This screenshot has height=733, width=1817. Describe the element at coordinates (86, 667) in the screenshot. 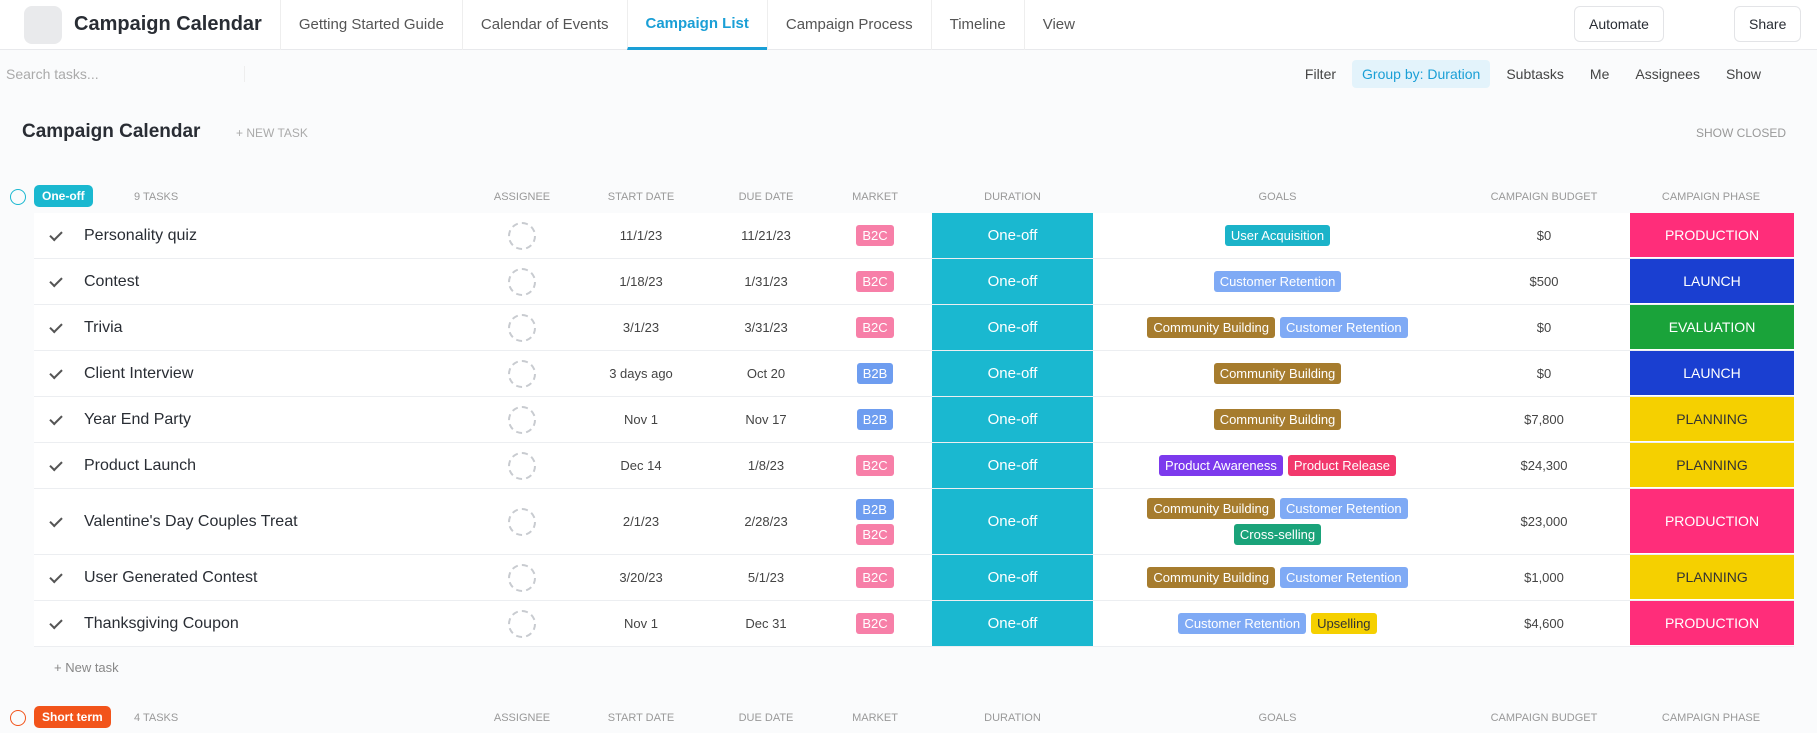

I see `new-task-button: + New task` at that location.